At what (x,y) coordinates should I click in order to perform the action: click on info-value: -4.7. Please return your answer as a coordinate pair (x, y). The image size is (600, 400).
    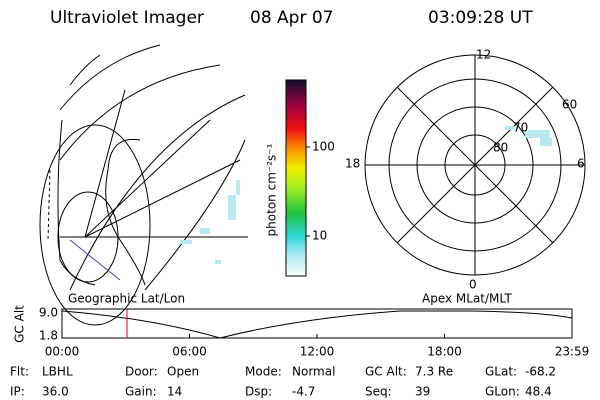
    Looking at the image, I should click on (303, 392).